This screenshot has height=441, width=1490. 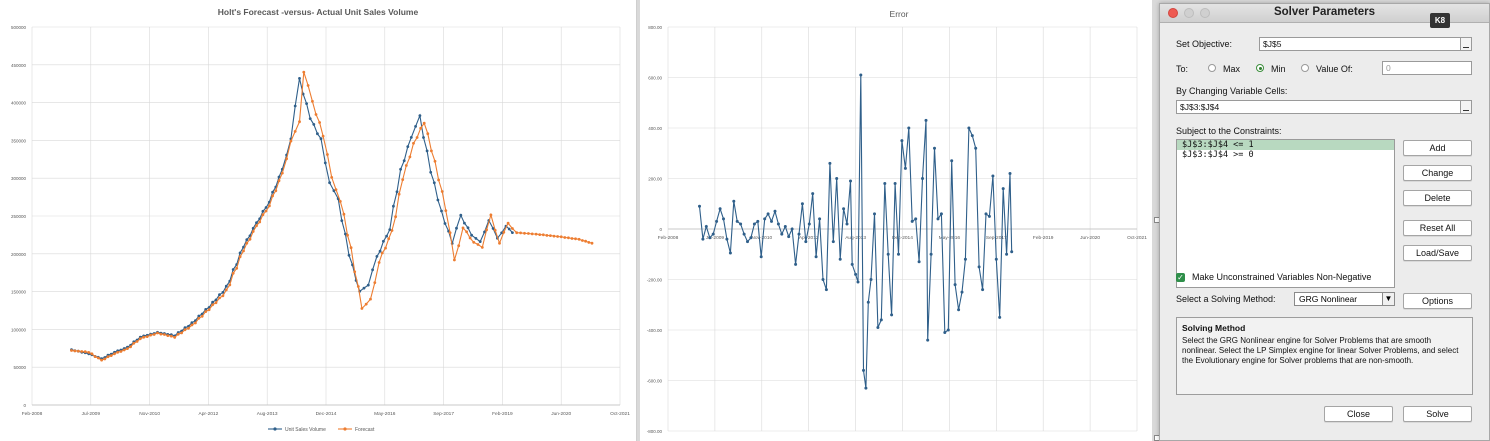 I want to click on solve-button: Solve, so click(x=1437, y=414).